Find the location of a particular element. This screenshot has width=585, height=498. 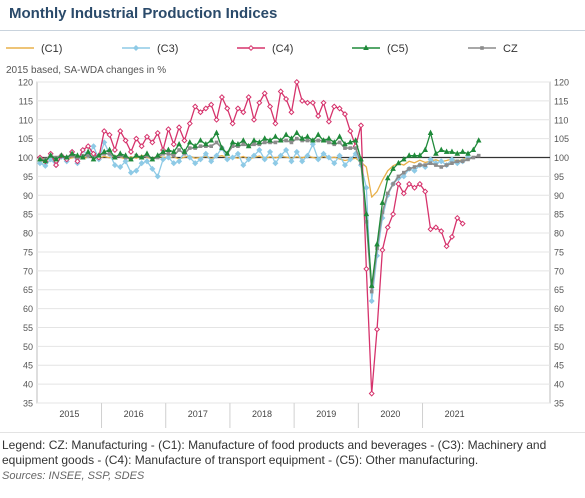

y-tick-label-right: 45 is located at coordinates (559, 366).